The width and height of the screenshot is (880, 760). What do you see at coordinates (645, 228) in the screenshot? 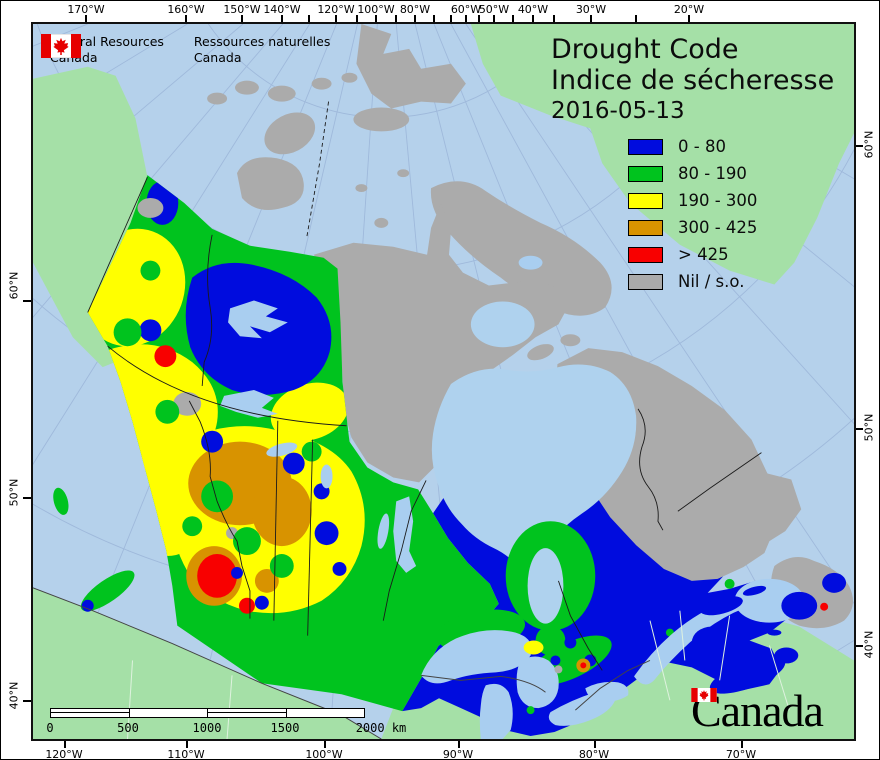
I see `legend-swatch-orange` at bounding box center [645, 228].